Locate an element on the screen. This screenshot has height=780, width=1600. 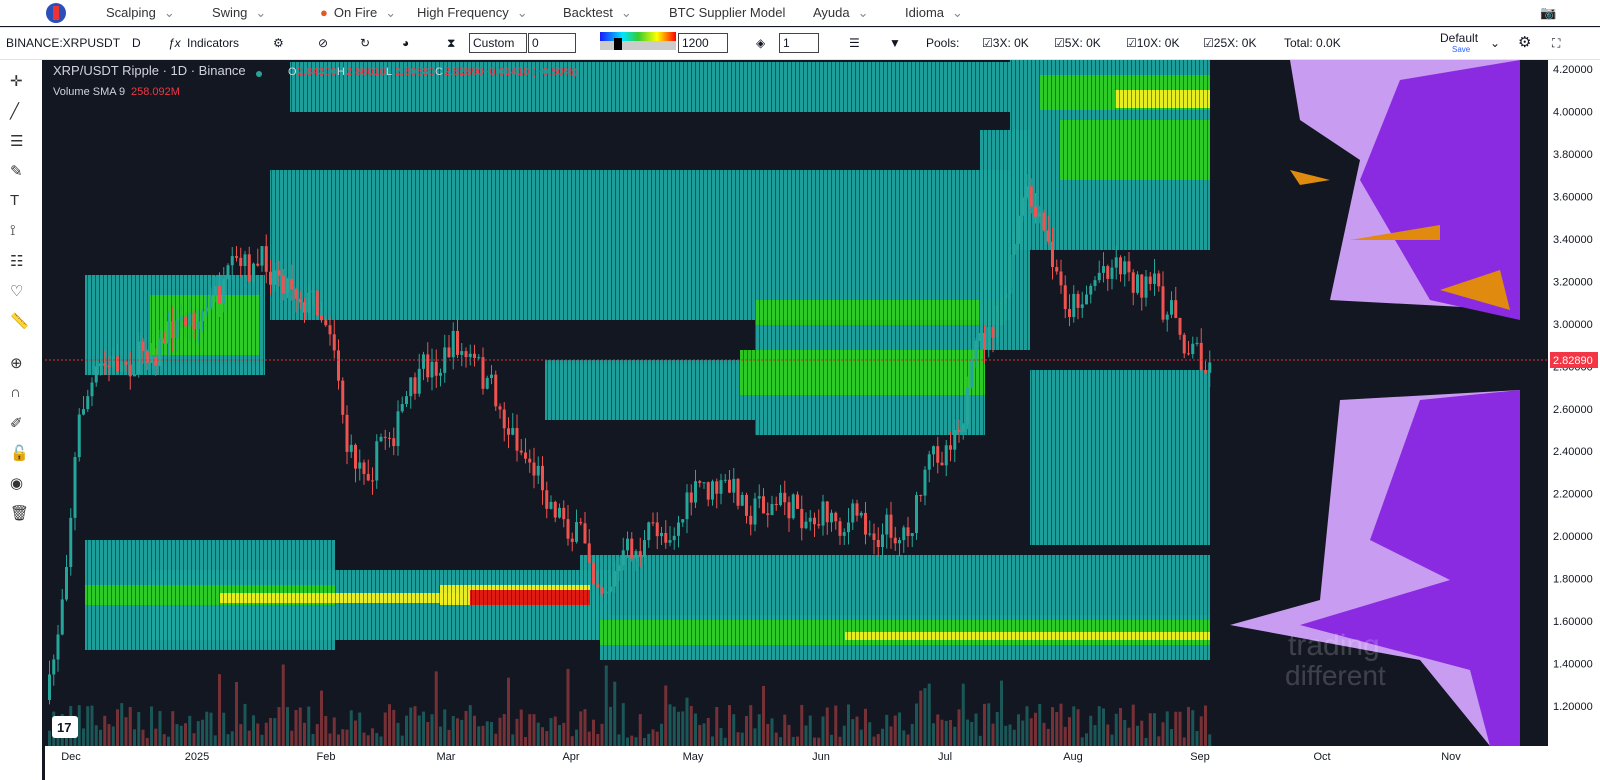
color-input: 1200 is located at coordinates (703, 43).